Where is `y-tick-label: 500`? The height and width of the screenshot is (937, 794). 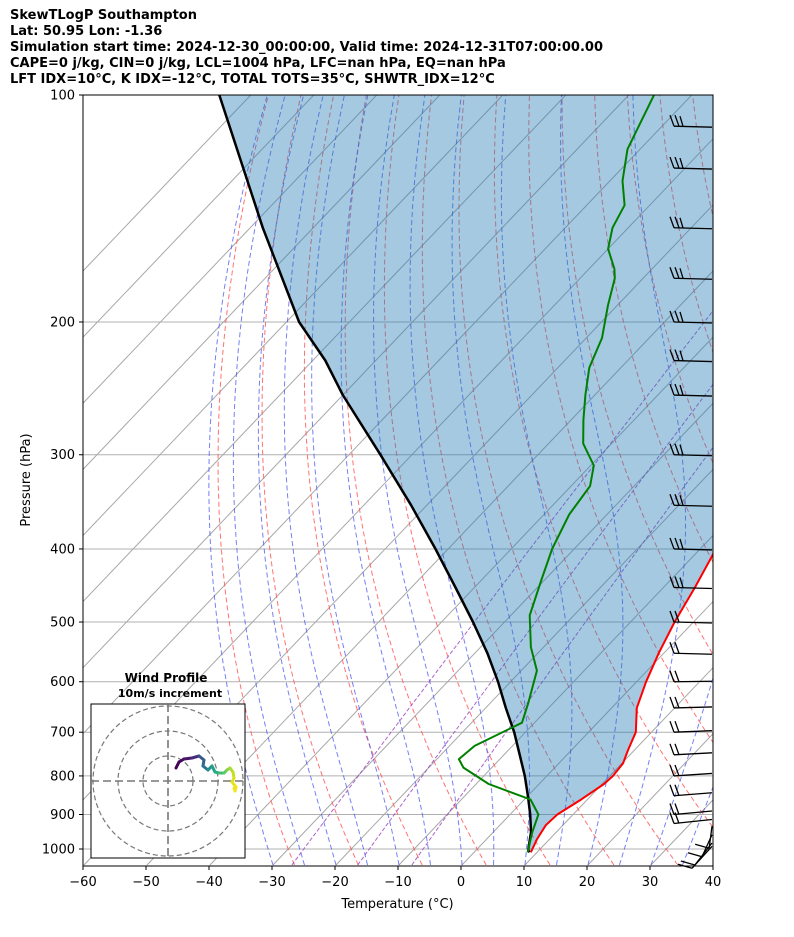
y-tick-label: 500 is located at coordinates (62, 623).